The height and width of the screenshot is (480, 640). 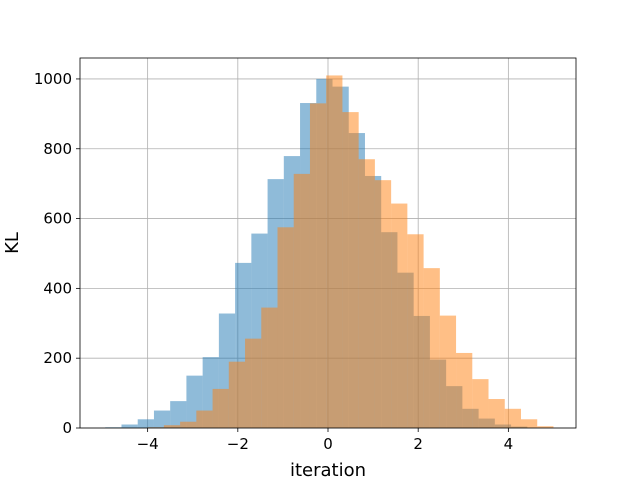 I want to click on x-tick-label: −4, so click(x=148, y=444).